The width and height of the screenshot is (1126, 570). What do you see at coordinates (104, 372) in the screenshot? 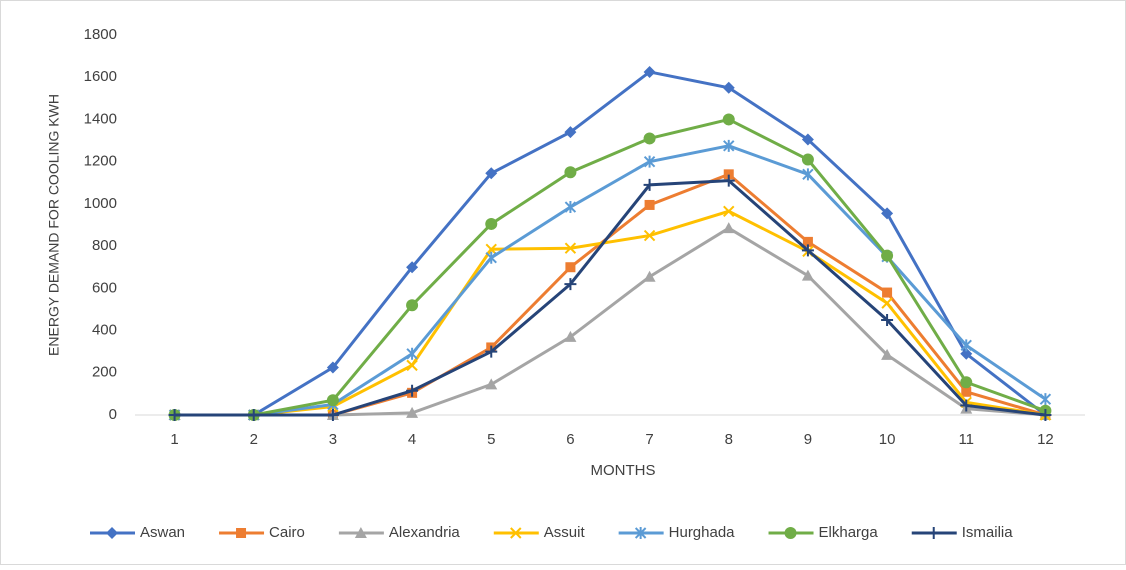
I see `y-tick-label: 200` at bounding box center [104, 372].